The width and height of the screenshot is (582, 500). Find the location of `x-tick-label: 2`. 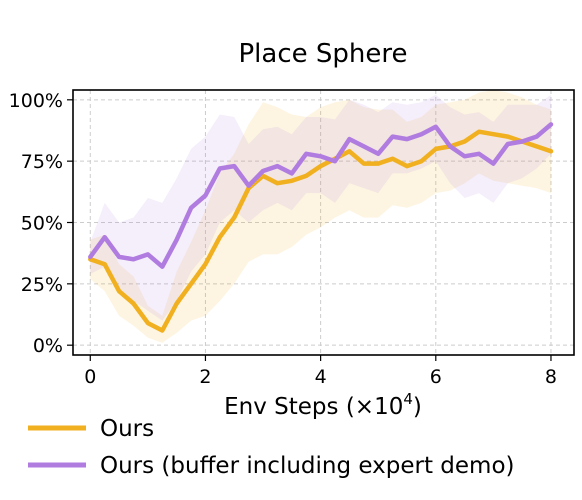

x-tick-label: 2 is located at coordinates (205, 377).